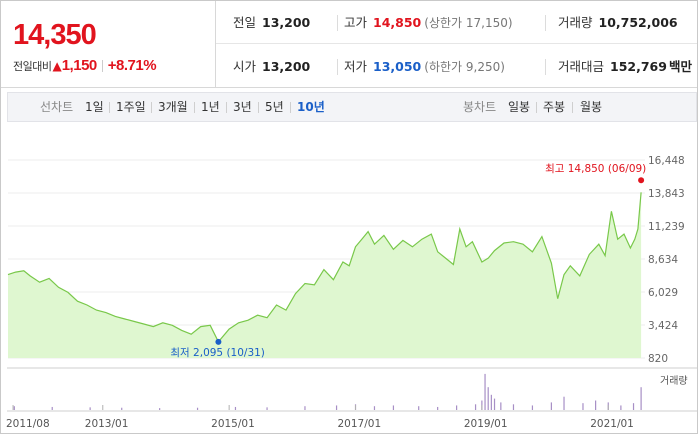  What do you see at coordinates (663, 293) in the screenshot?
I see `y-tick-label: 6,029` at bounding box center [663, 293].